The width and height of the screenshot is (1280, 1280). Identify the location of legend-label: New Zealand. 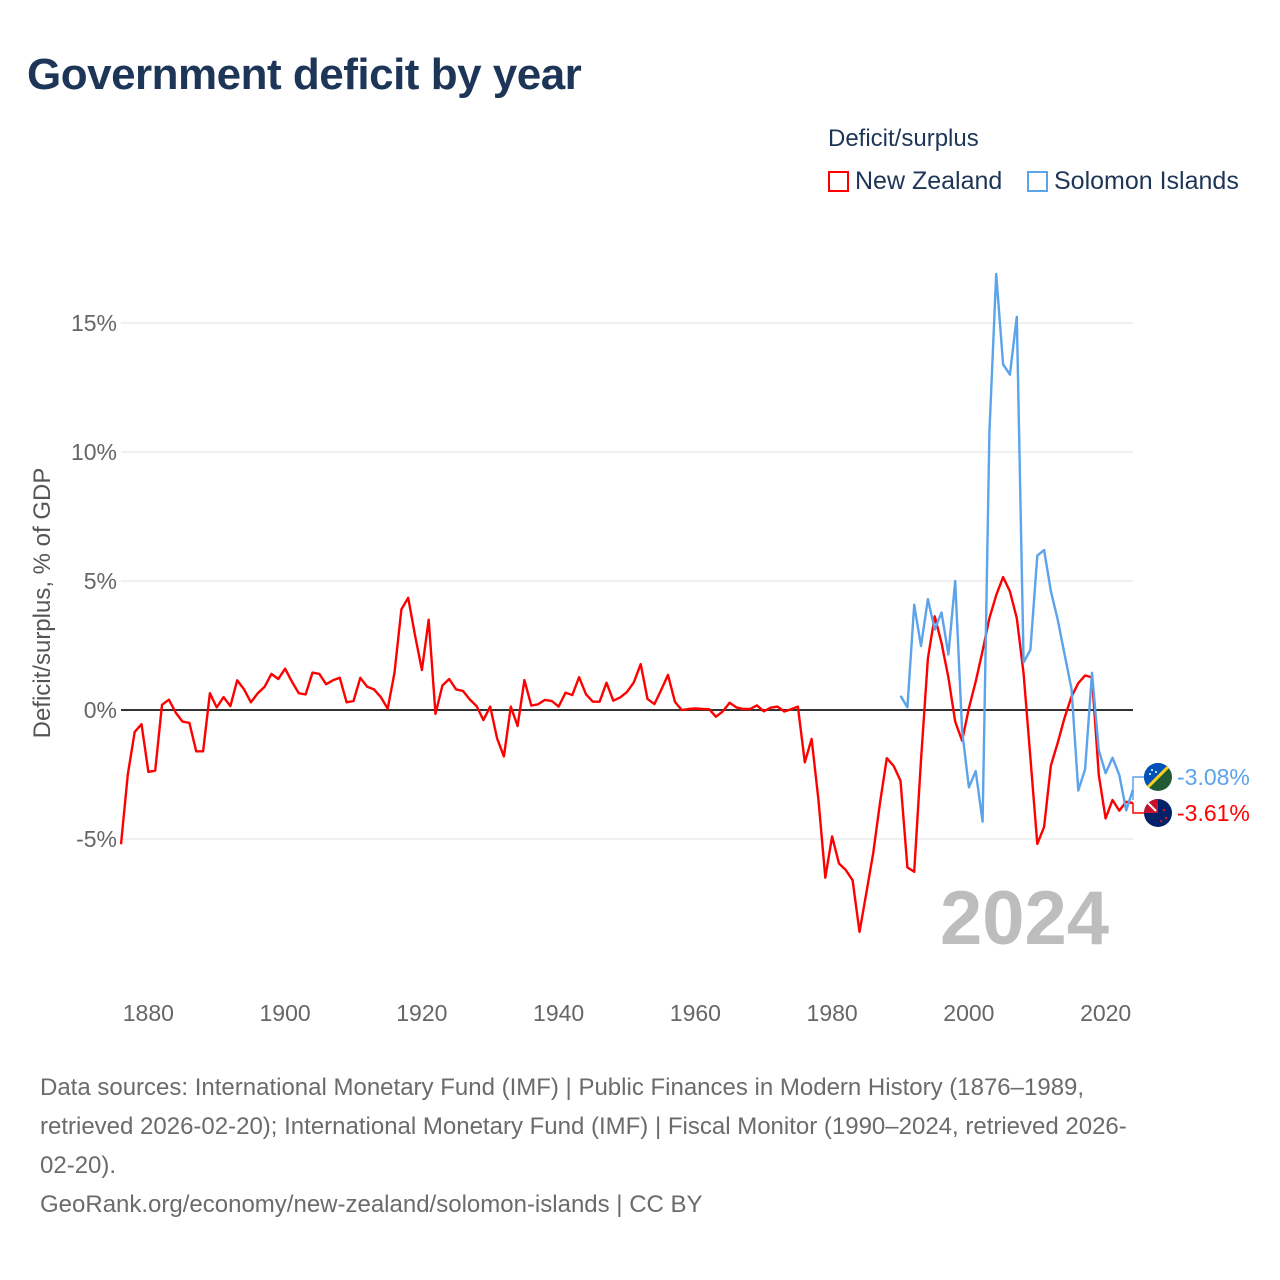
(929, 181).